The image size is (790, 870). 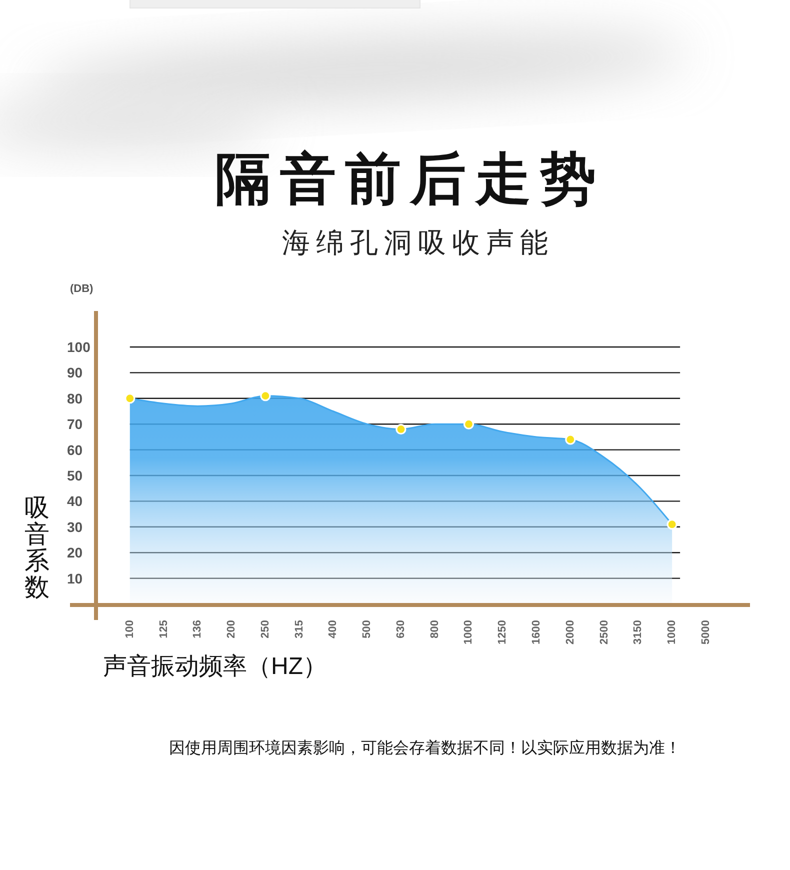 I want to click on y-tick-label: 40, so click(x=75, y=501).